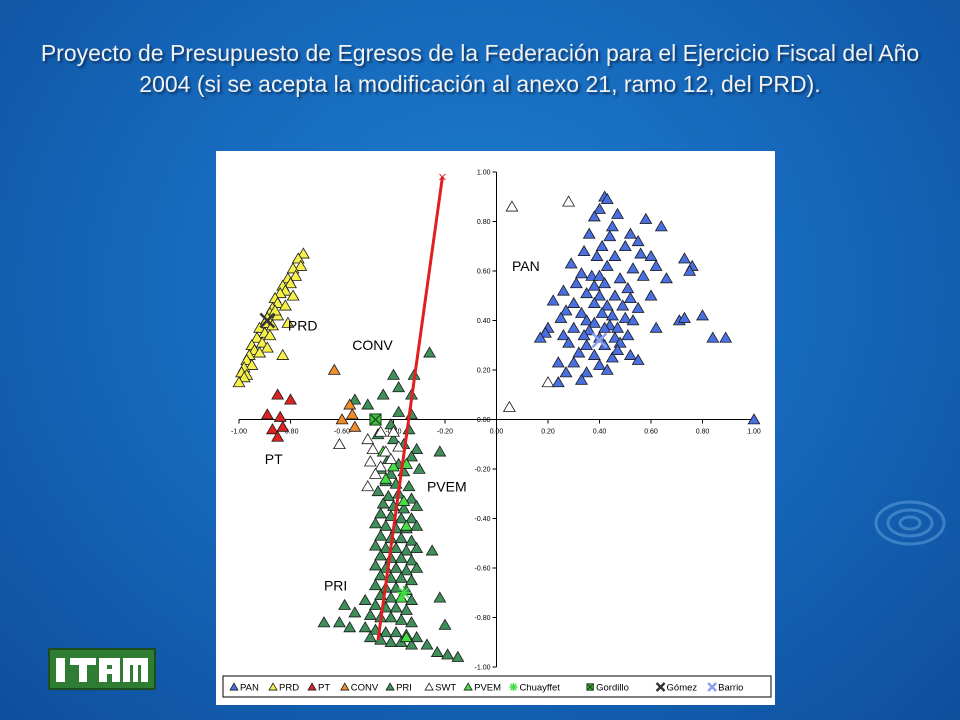 The image size is (960, 720). I want to click on legend-label-pri: PRI, so click(404, 688).